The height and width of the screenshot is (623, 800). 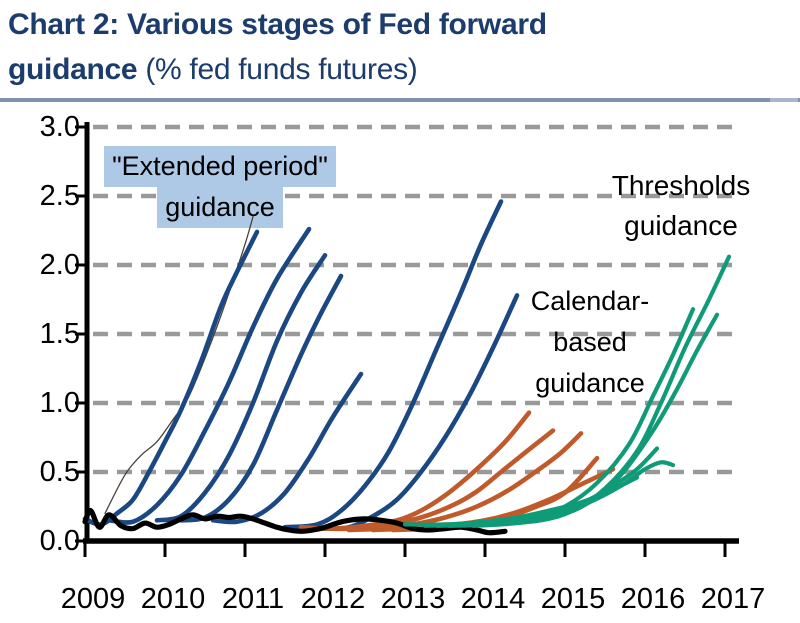 I want to click on x-tick-label-2012: 2012, so click(x=333, y=599).